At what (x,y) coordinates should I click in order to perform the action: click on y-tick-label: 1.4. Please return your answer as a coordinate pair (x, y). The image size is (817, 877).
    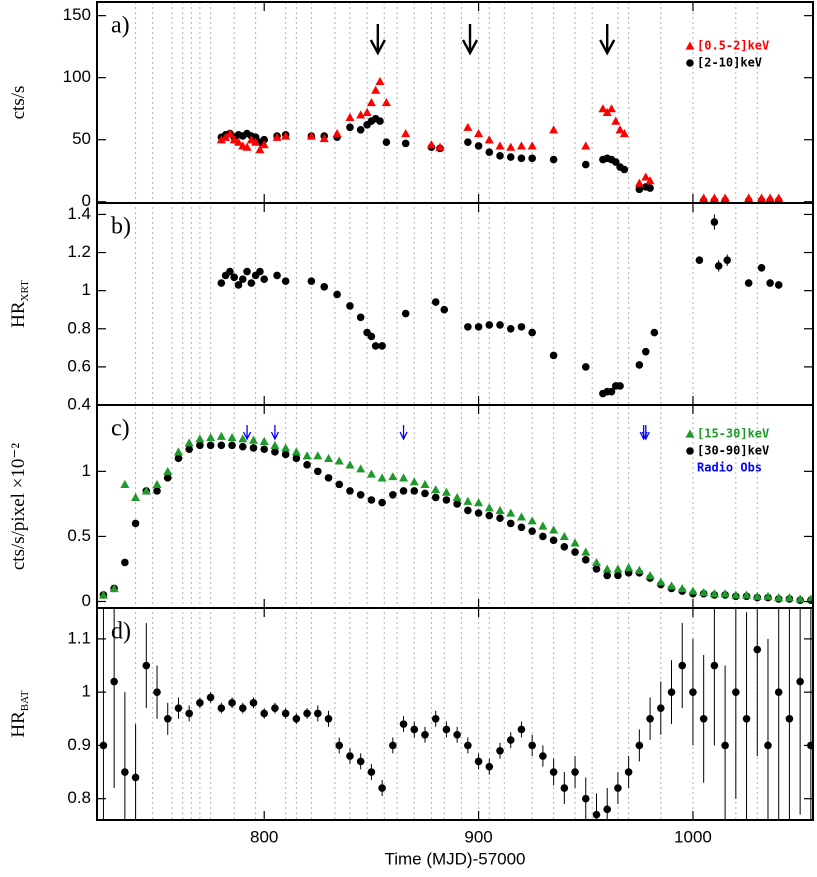
    Looking at the image, I should click on (79, 213).